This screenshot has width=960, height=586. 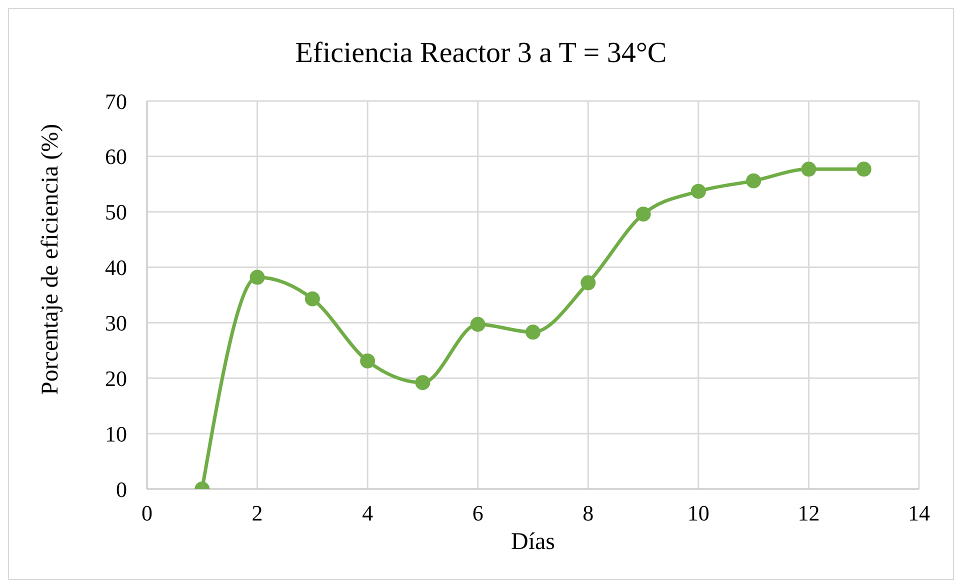 What do you see at coordinates (368, 513) in the screenshot?
I see `x-tick-label: 4` at bounding box center [368, 513].